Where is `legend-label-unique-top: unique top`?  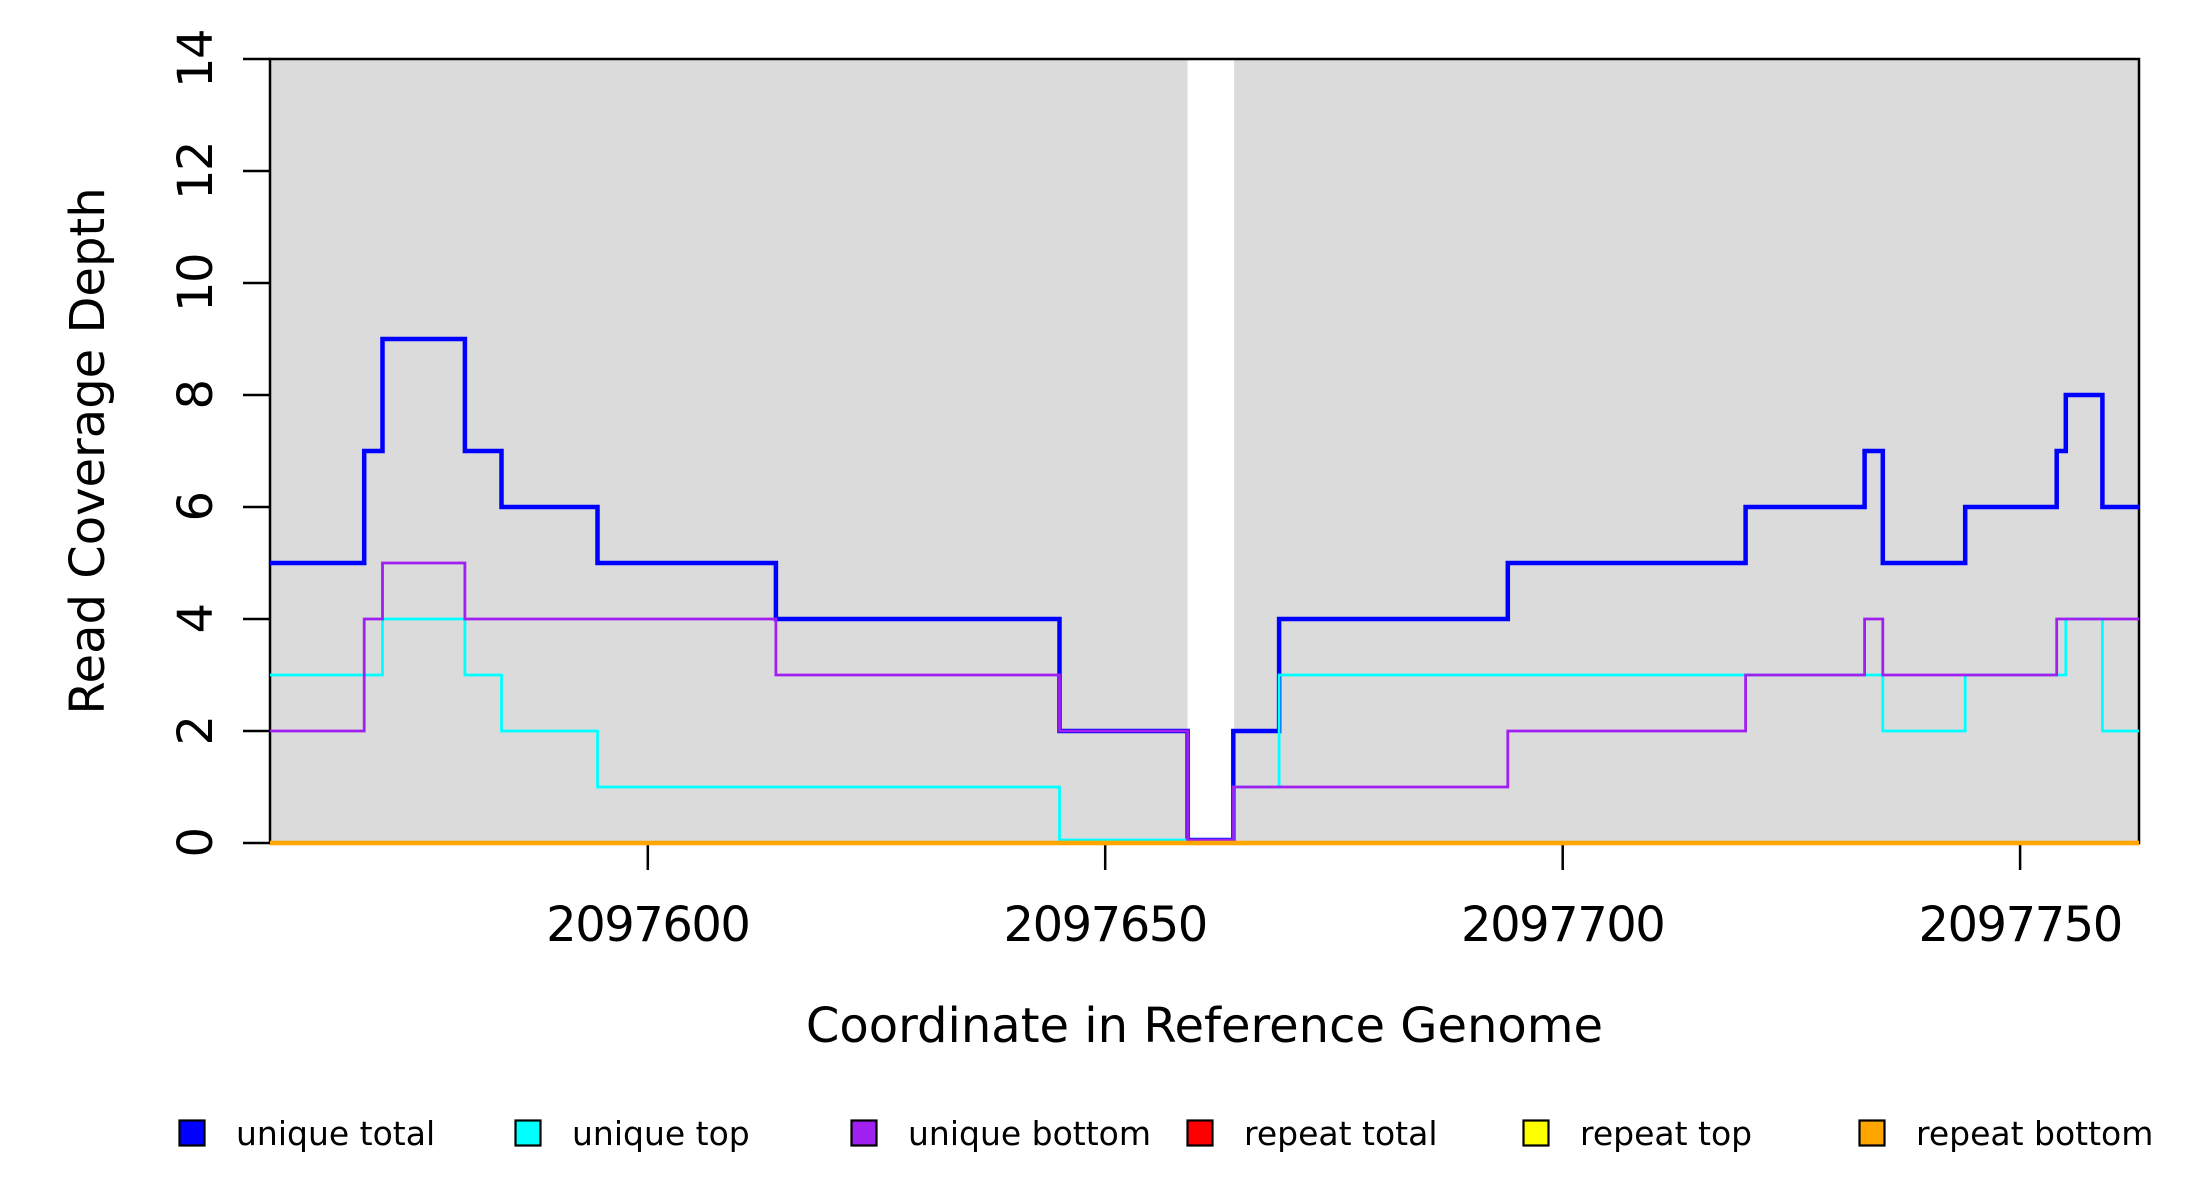 legend-label-unique-top: unique top is located at coordinates (661, 1133).